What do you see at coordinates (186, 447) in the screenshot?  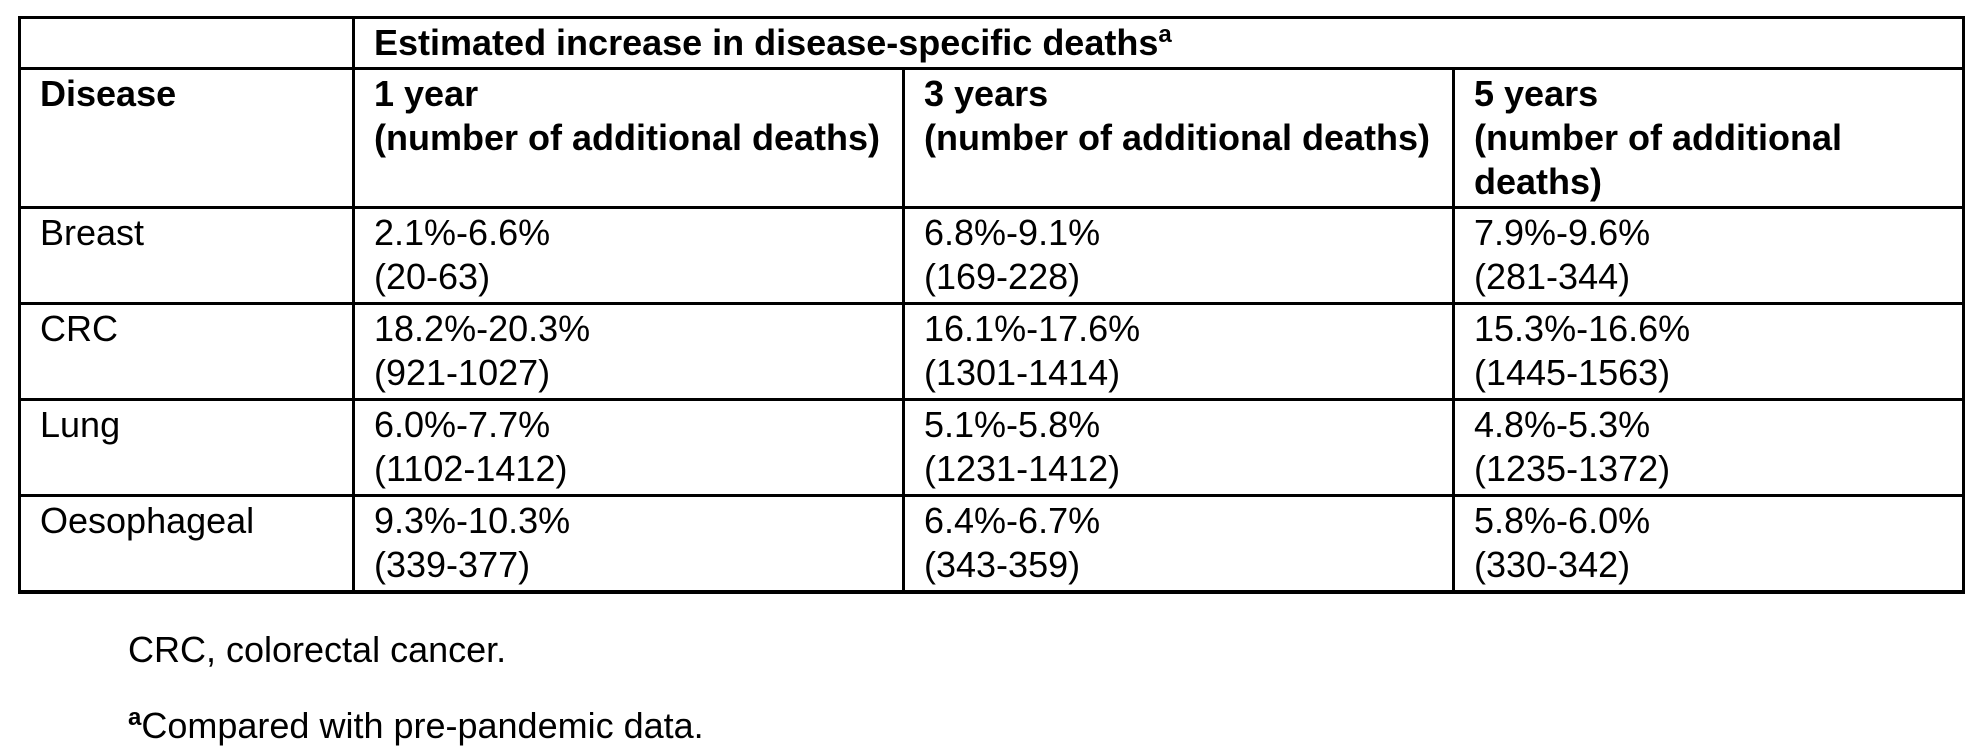 I see `cell-disease: Lung` at bounding box center [186, 447].